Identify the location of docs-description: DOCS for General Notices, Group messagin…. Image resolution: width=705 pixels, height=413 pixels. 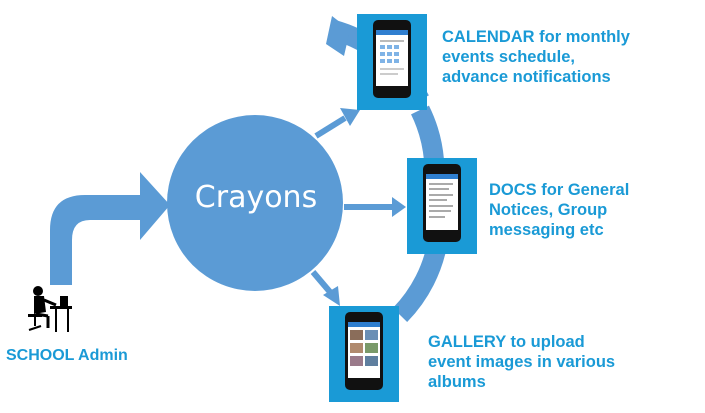
(559, 210).